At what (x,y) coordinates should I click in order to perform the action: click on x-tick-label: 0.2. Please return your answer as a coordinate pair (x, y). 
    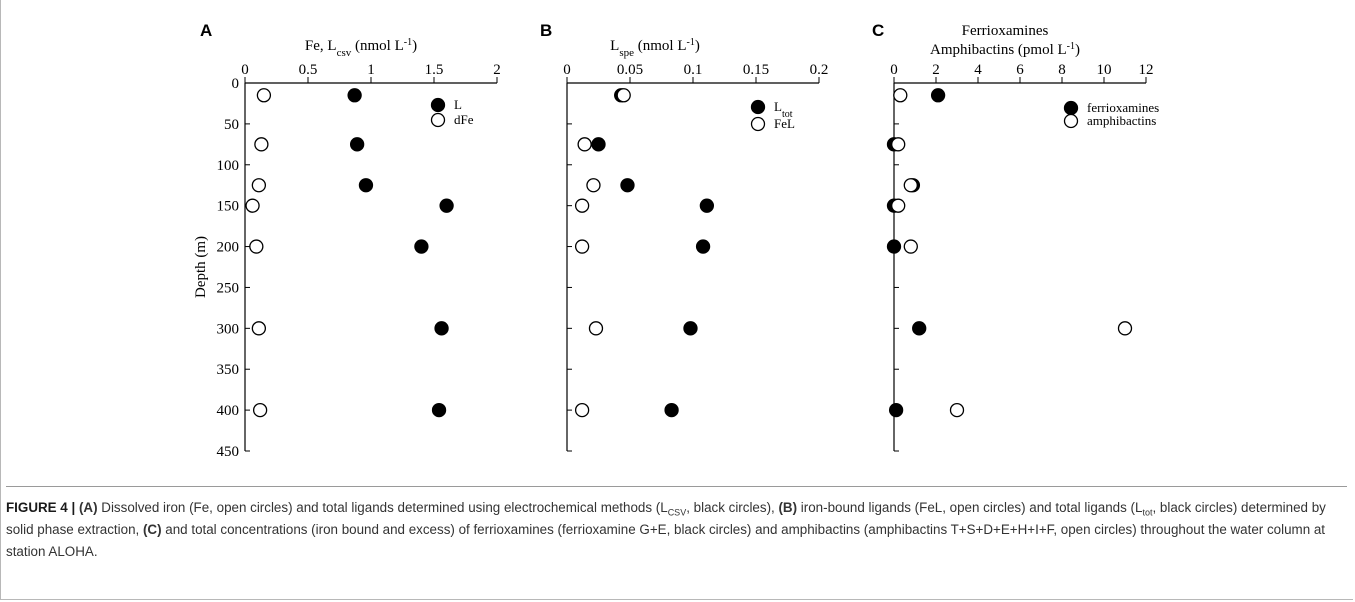
    Looking at the image, I should click on (819, 70).